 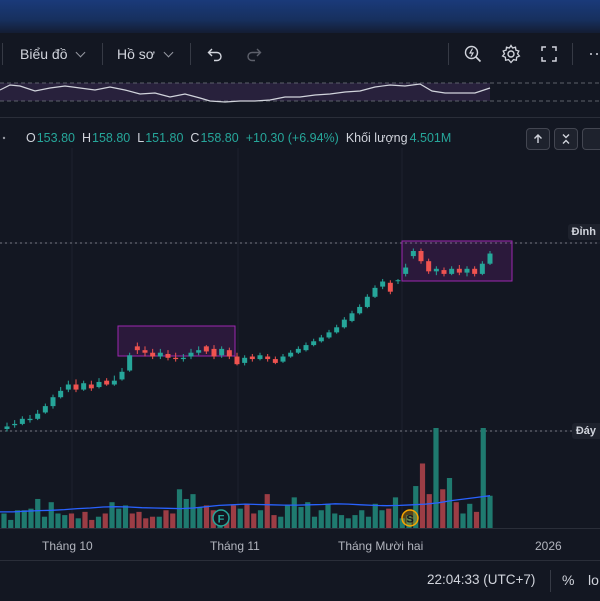 What do you see at coordinates (254, 54) in the screenshot?
I see `redo-button` at bounding box center [254, 54].